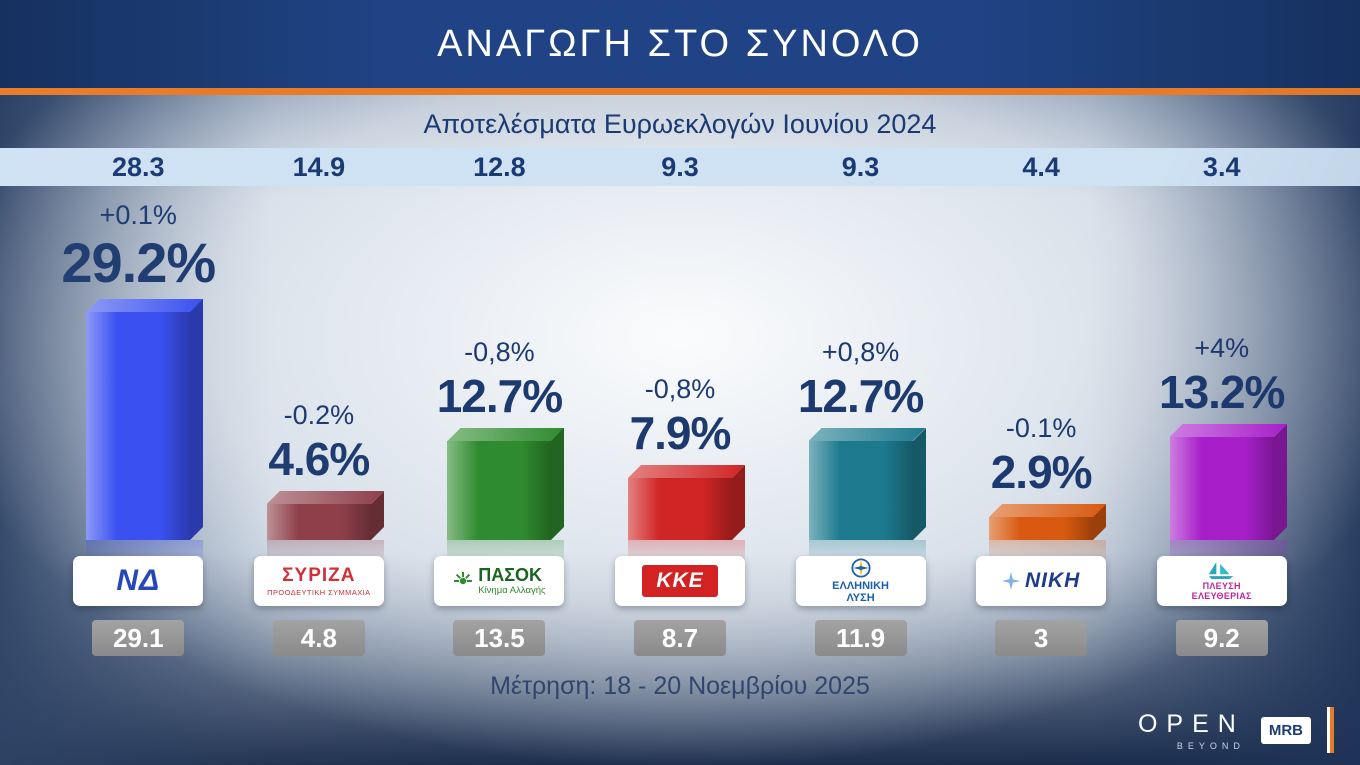 The height and width of the screenshot is (765, 1360). I want to click on nd-logo-text: ΝΔ, so click(138, 580).